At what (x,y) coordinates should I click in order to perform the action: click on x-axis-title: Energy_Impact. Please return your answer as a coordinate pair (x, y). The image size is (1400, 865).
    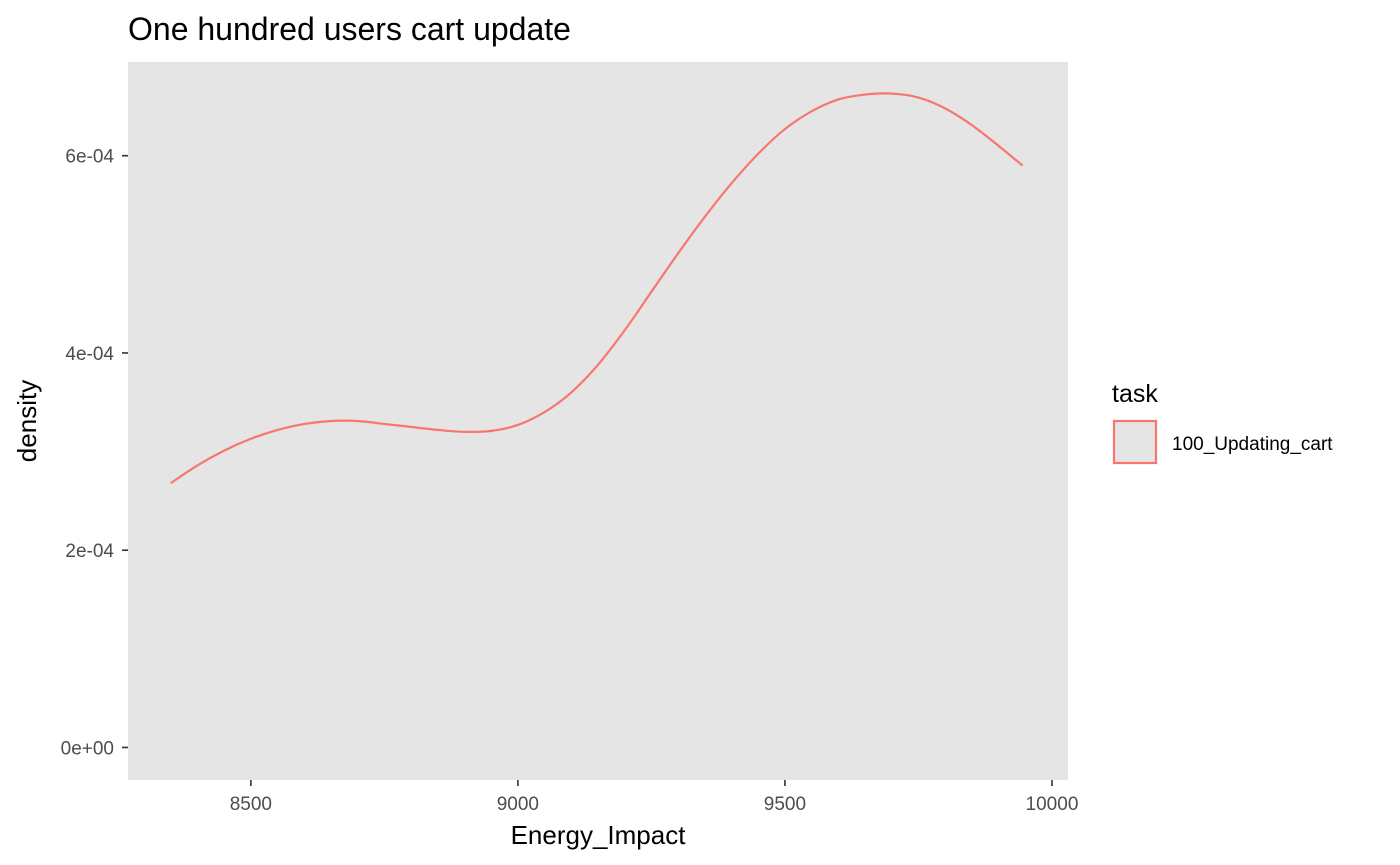
    Looking at the image, I should click on (599, 835).